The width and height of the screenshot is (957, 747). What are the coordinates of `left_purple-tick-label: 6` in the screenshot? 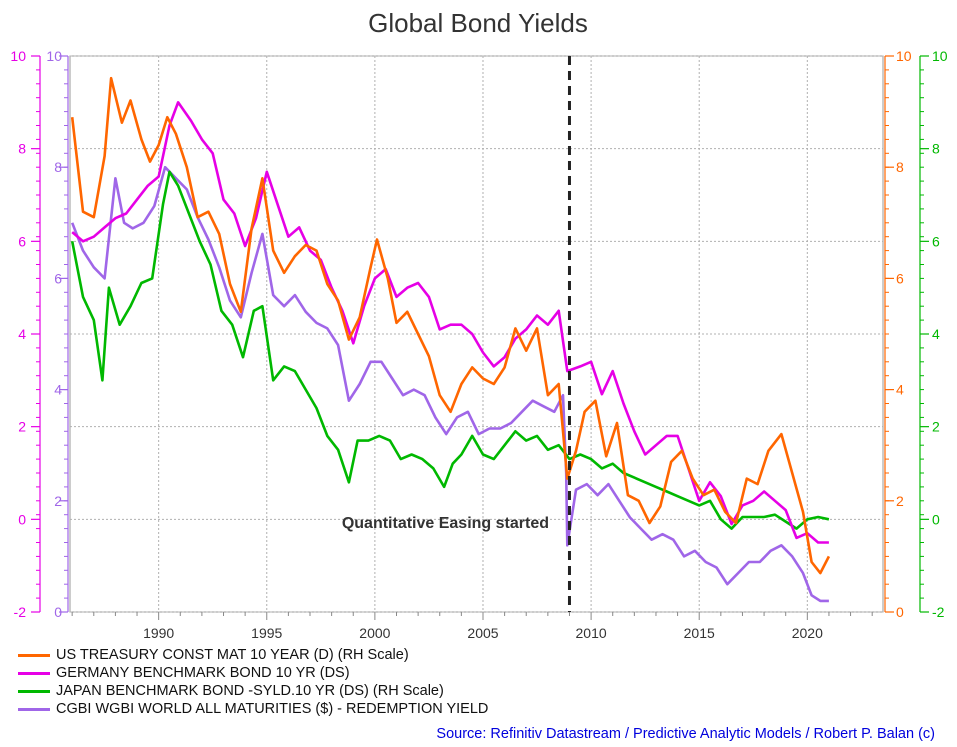 It's located at (58, 278).